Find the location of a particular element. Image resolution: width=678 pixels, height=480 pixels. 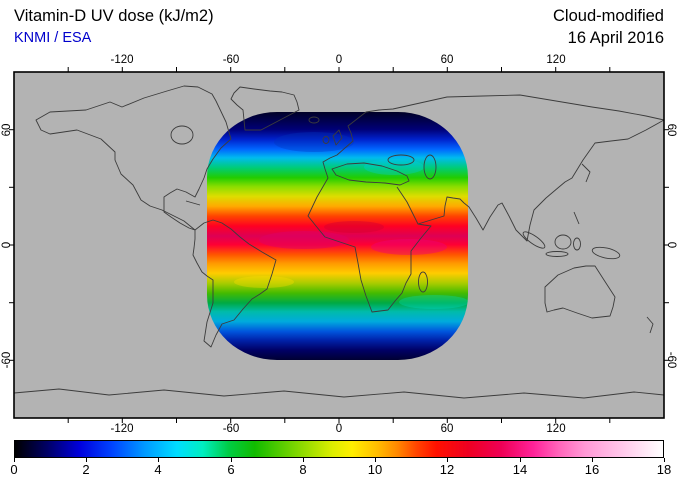

lon-tick-label-top: 60 is located at coordinates (447, 60).